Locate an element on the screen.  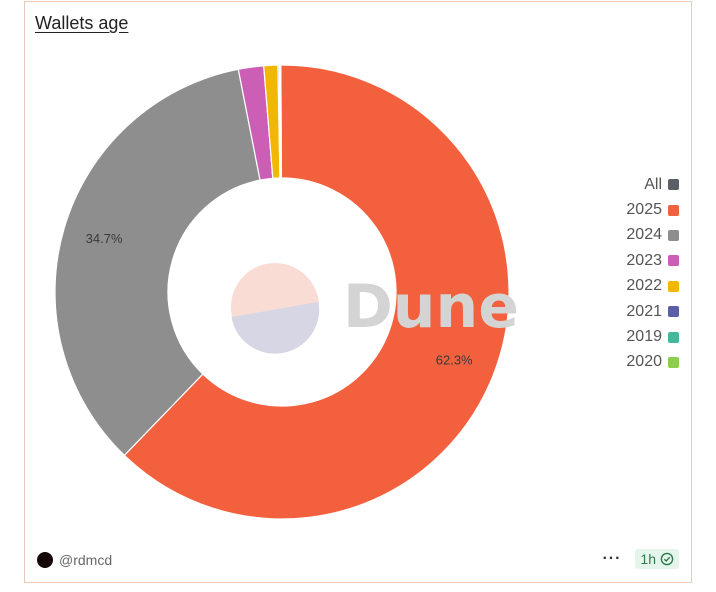
avatar is located at coordinates (45, 560).